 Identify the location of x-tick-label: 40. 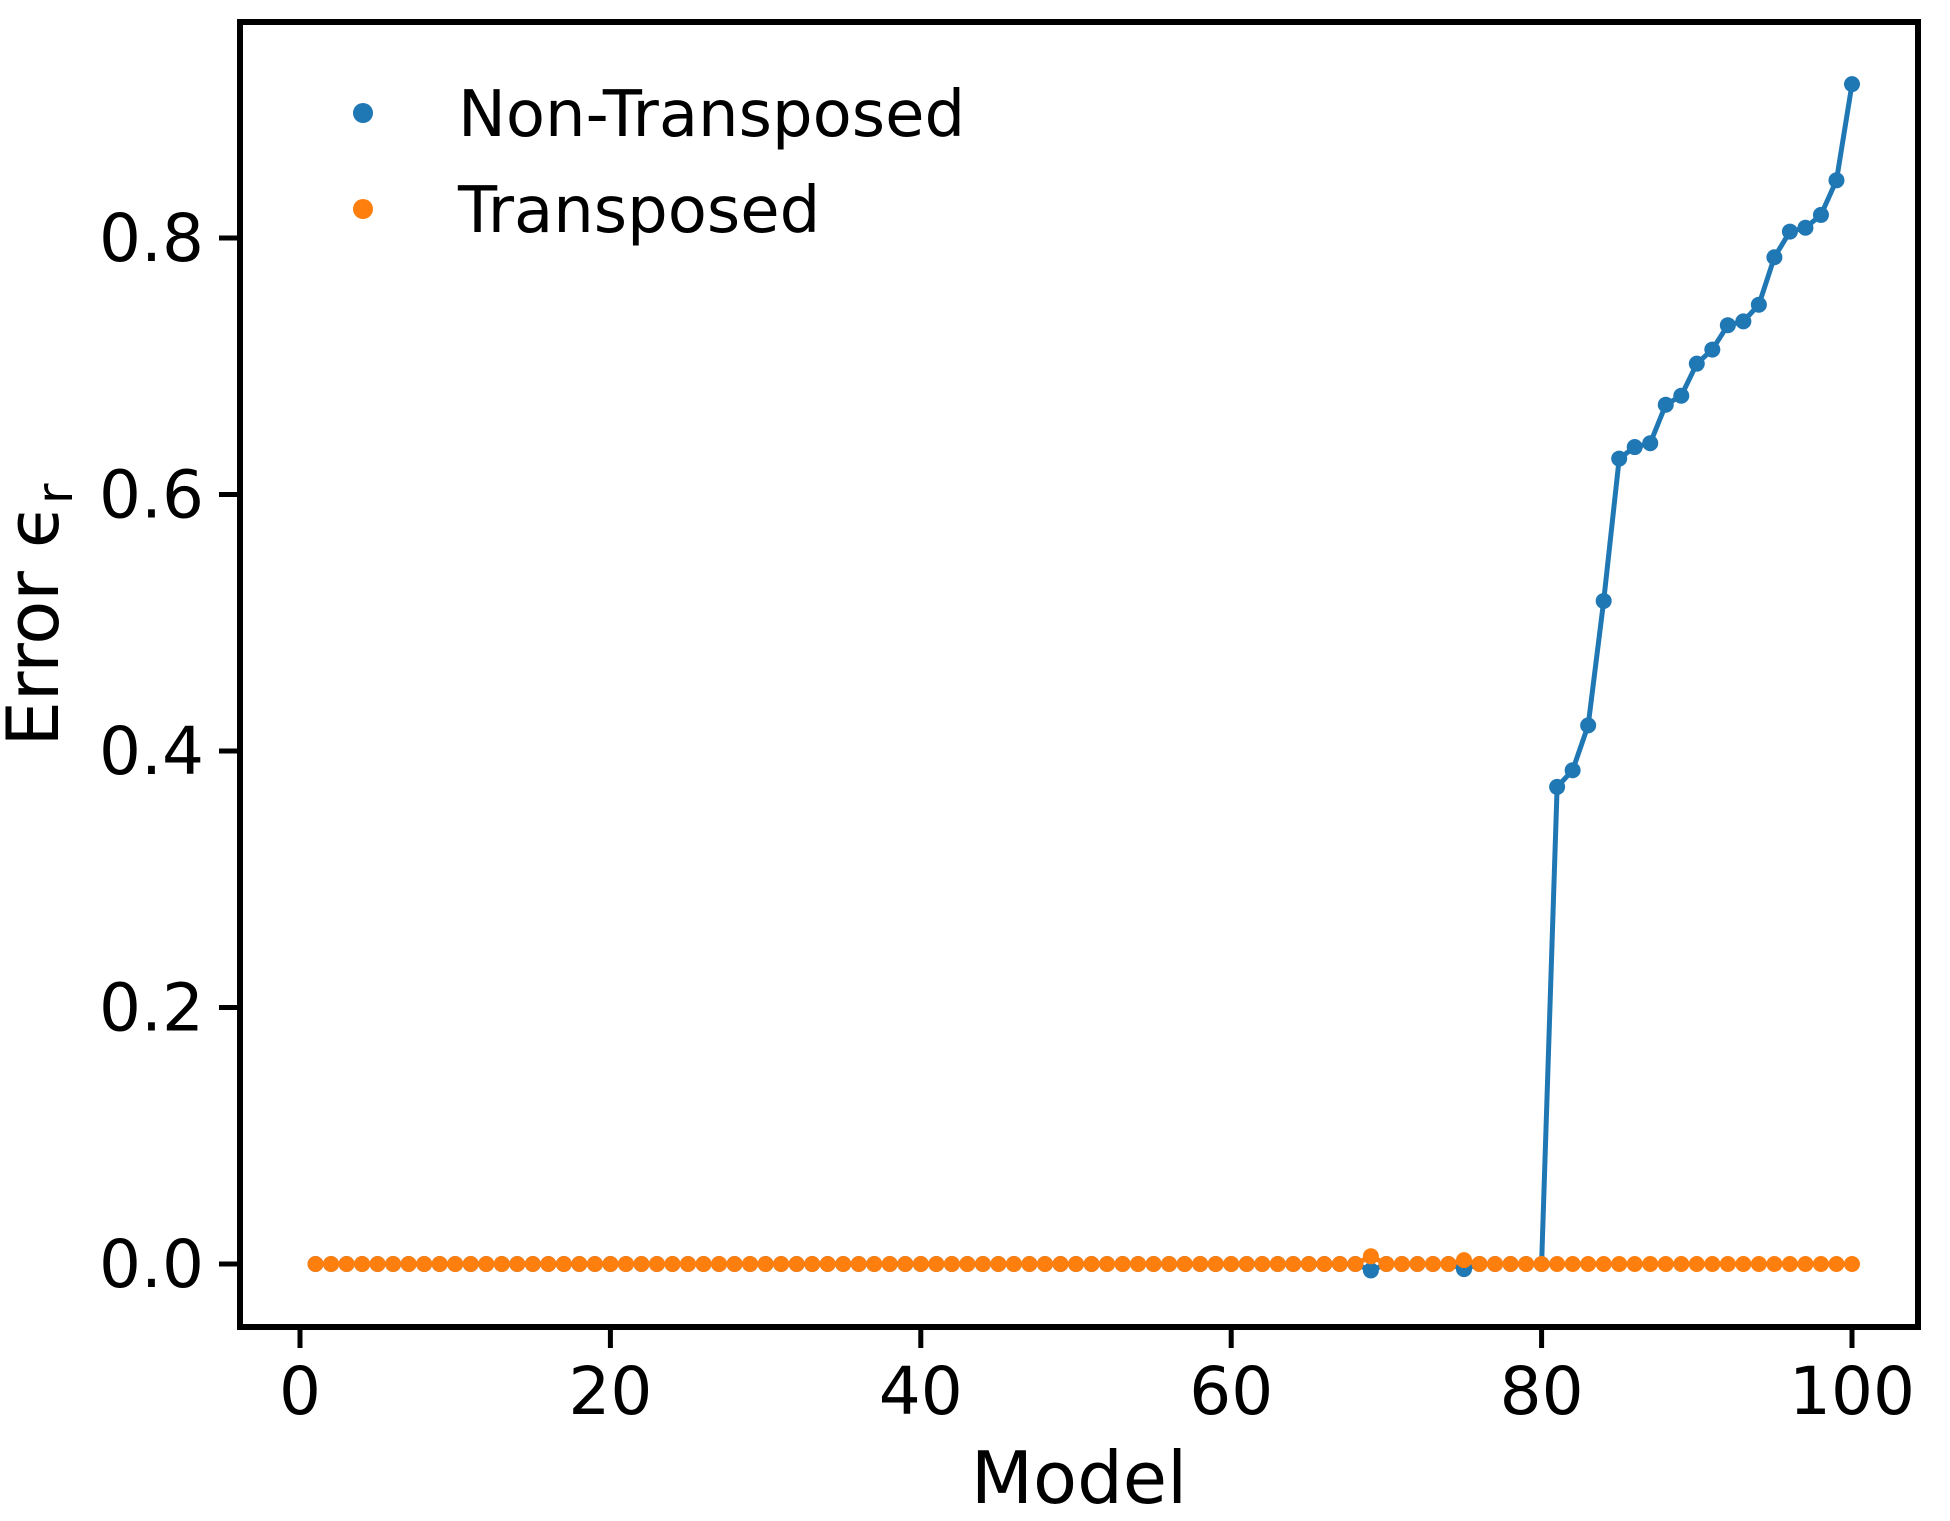
(921, 1391).